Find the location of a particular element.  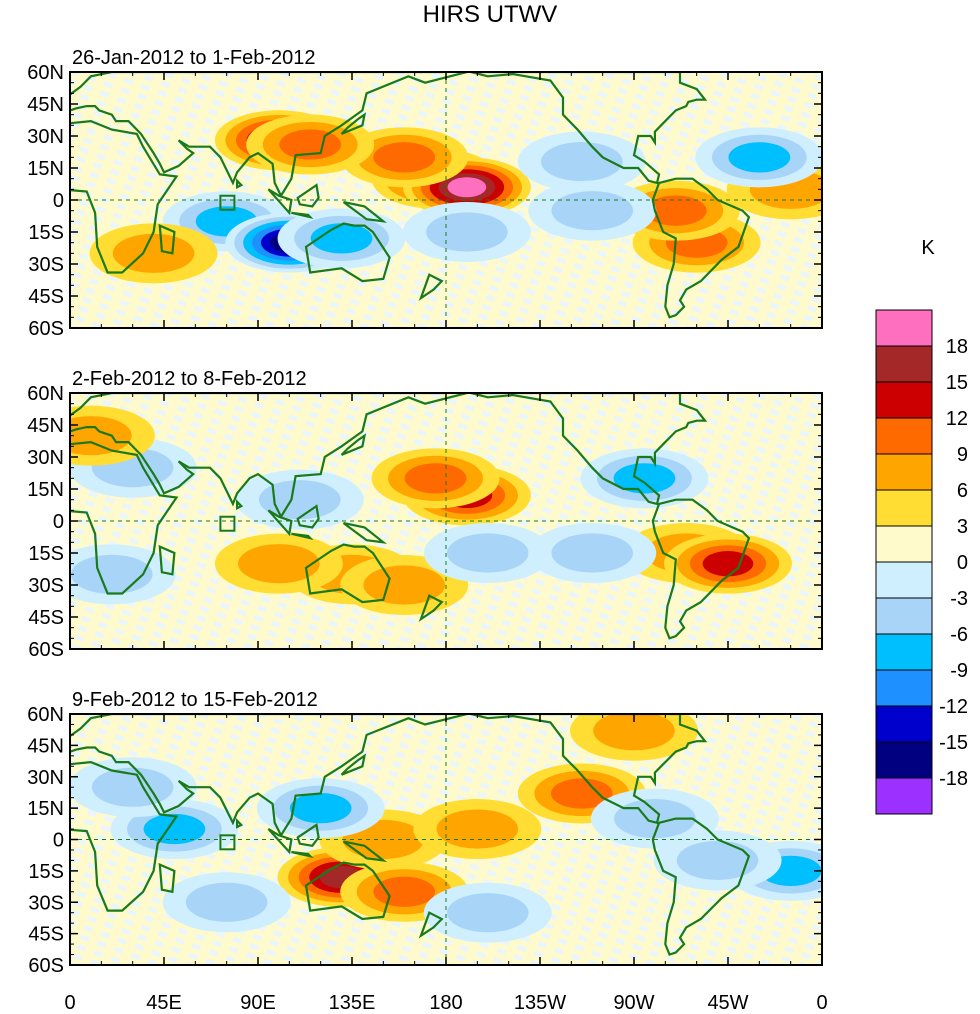

panel-subtitle: 2-Feb-2012 to 8-Feb-2012 is located at coordinates (189, 379).